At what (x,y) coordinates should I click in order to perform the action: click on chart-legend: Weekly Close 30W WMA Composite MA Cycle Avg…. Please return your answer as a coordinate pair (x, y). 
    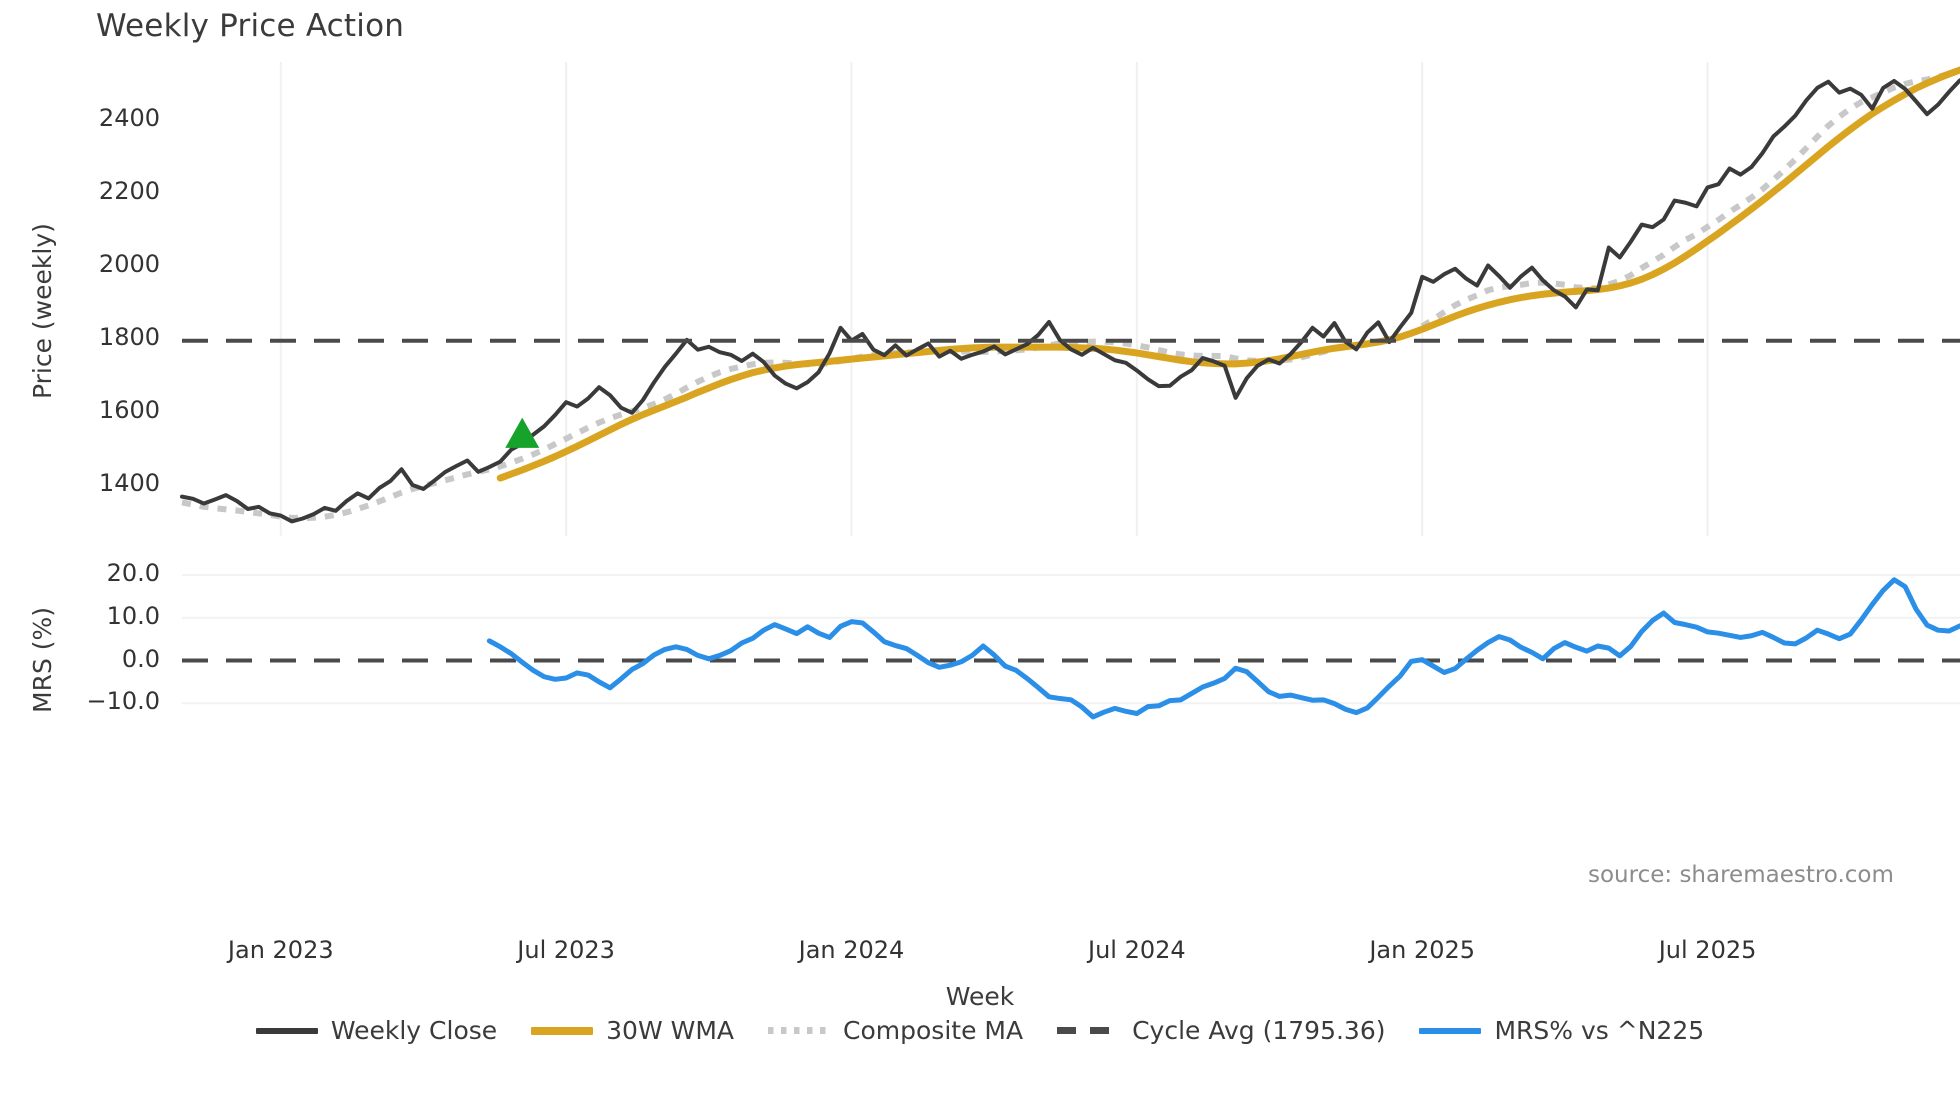
    Looking at the image, I should click on (980, 1030).